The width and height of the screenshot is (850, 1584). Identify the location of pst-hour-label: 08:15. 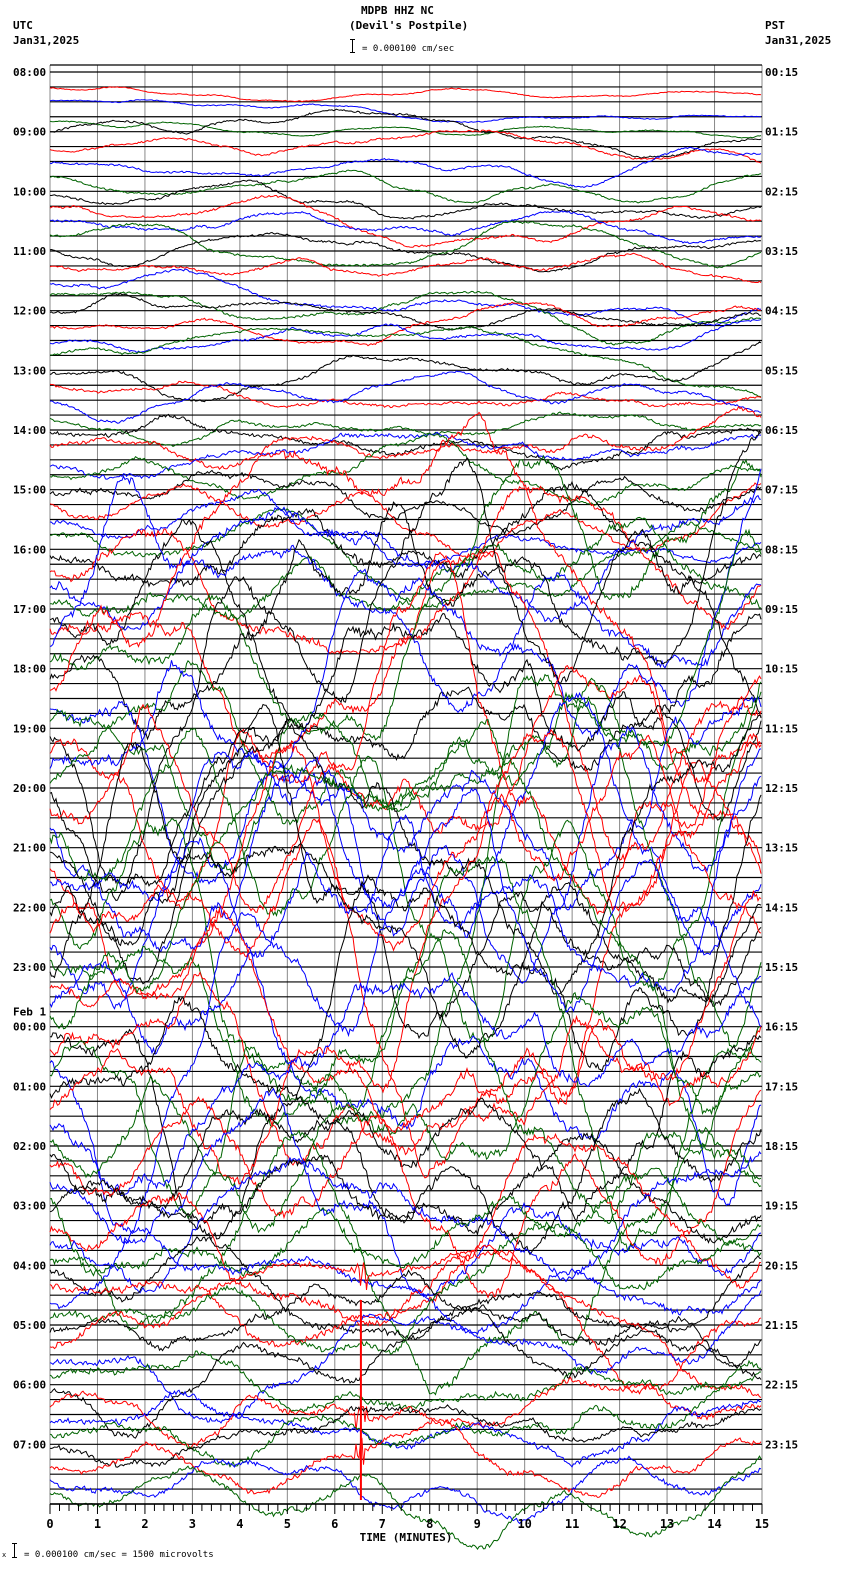
(781, 549).